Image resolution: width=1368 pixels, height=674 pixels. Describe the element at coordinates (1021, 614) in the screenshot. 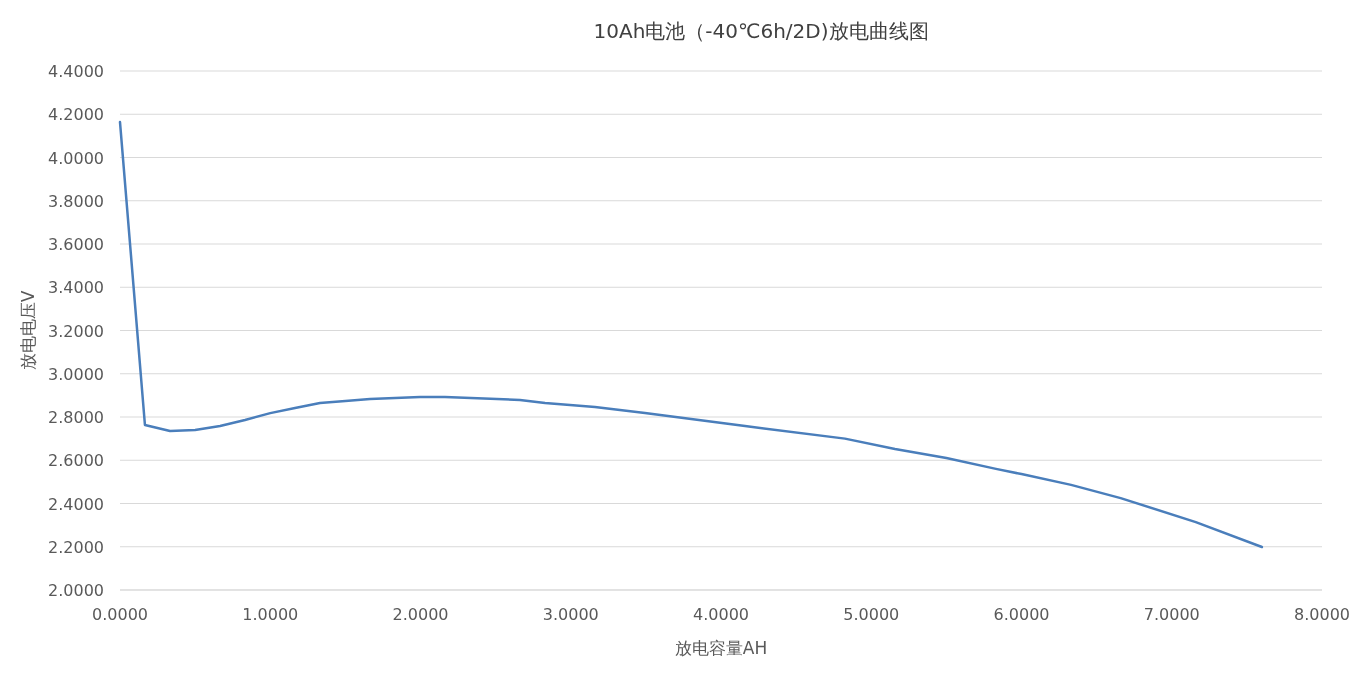

I see `x-tick-label: 6.0000` at that location.